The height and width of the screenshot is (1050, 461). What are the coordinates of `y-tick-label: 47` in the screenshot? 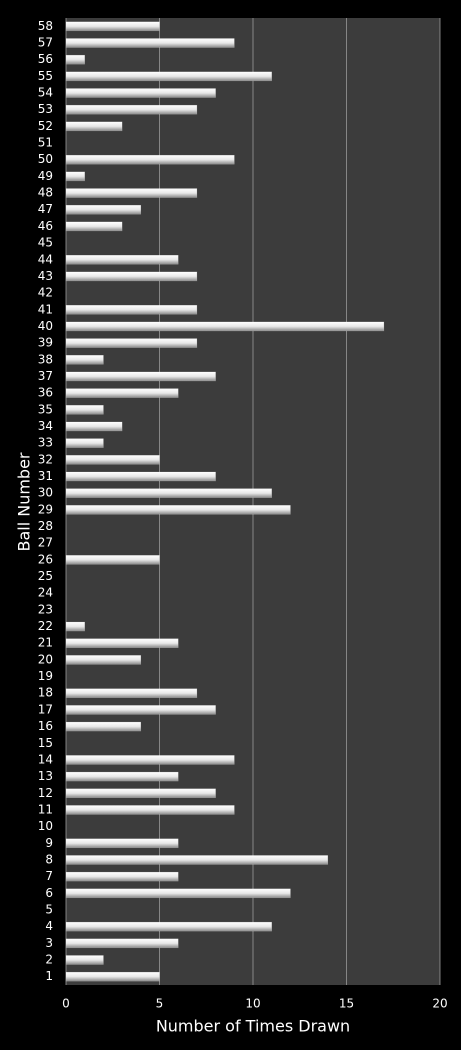 It's located at (45, 209).